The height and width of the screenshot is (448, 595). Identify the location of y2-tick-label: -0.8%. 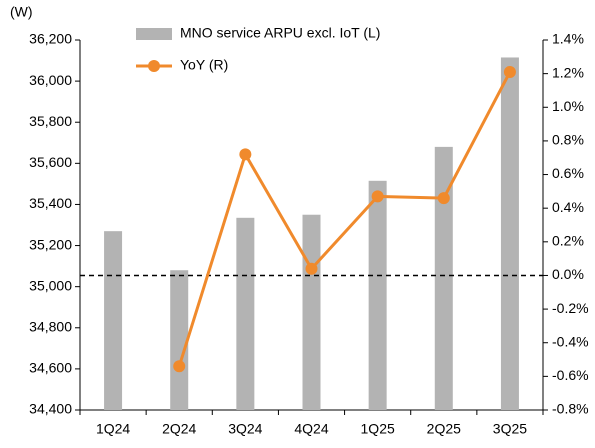
(570, 409).